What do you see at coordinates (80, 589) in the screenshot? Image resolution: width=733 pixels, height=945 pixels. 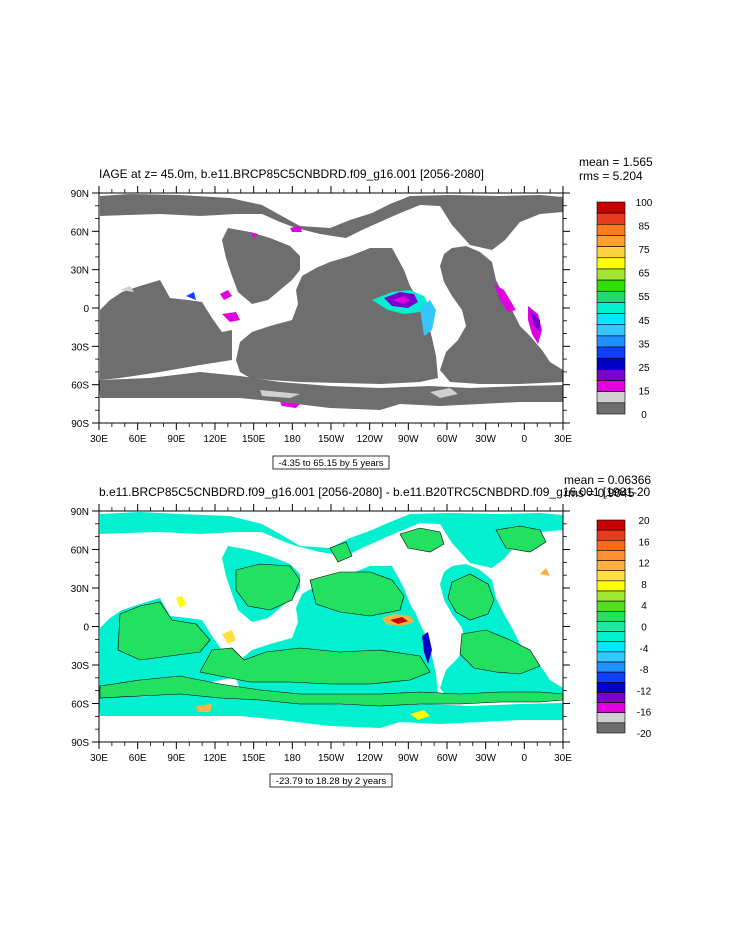 I see `panel-2-y-tick-label: 30N` at bounding box center [80, 589].